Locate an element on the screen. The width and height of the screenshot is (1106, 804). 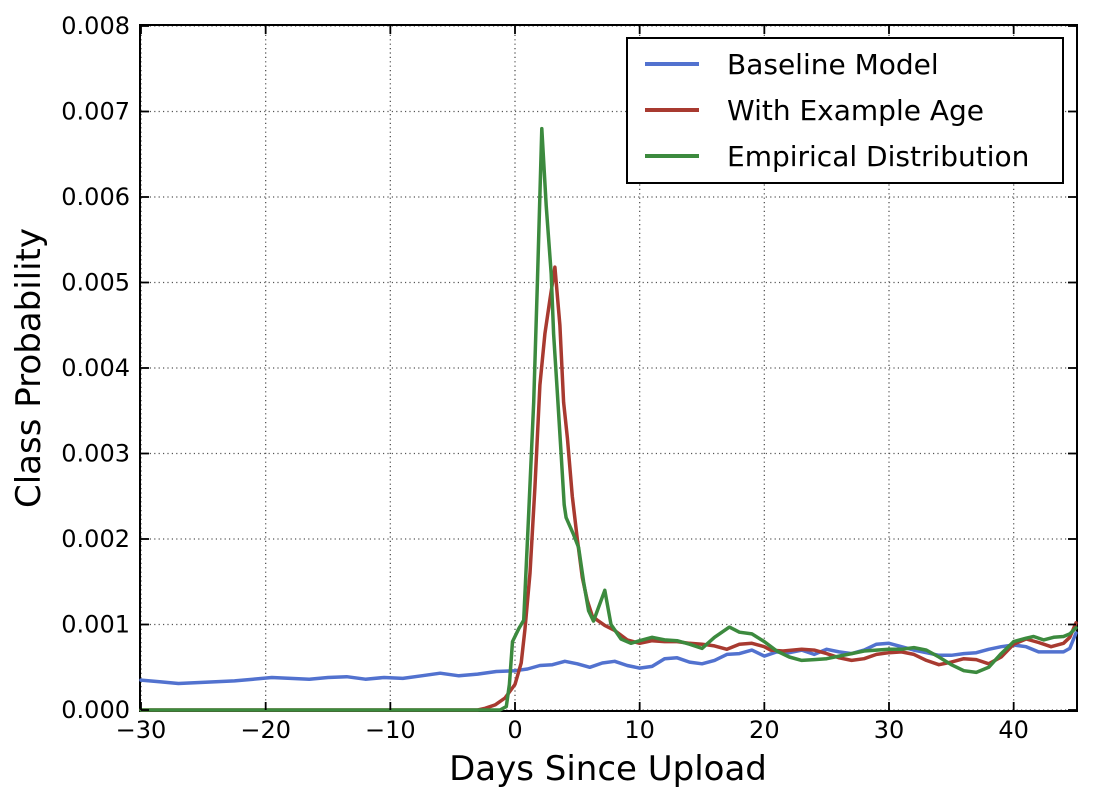
x-tick-label: 30 is located at coordinates (889, 730).